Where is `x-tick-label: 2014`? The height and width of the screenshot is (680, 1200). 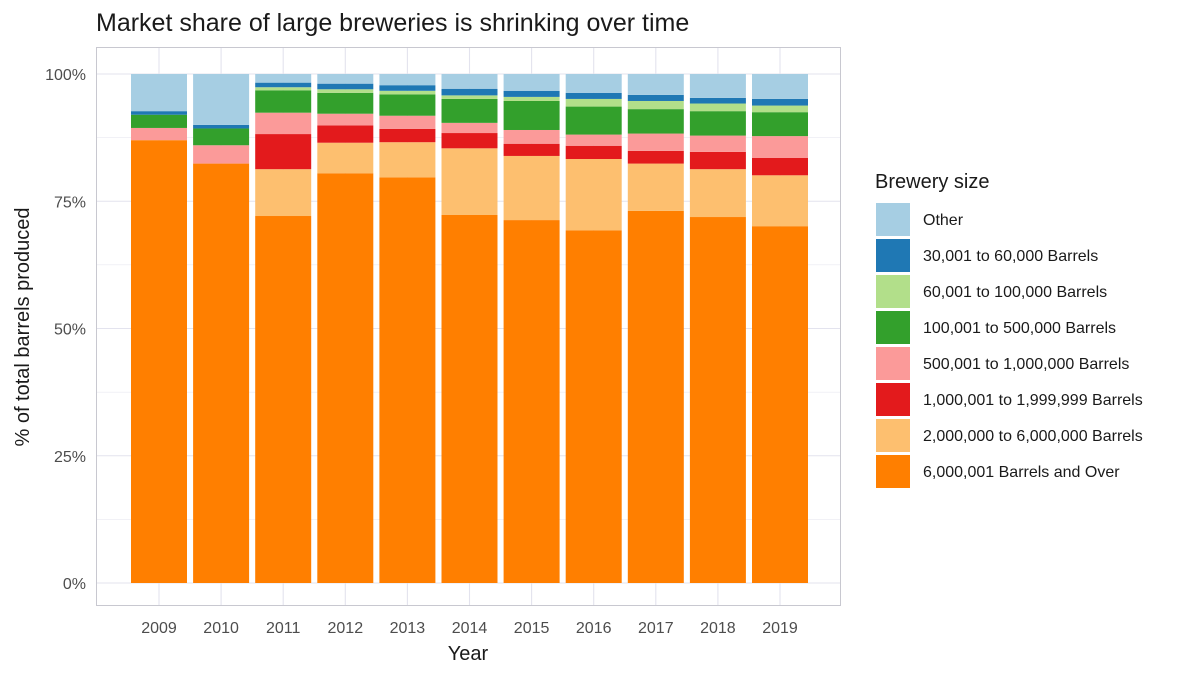 x-tick-label: 2014 is located at coordinates (470, 628).